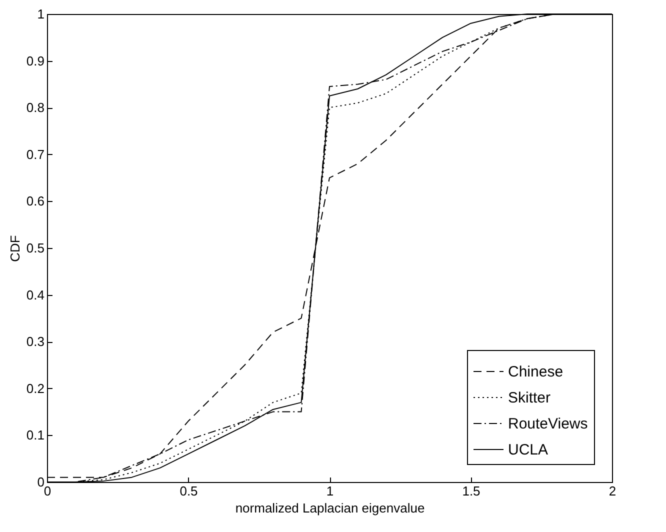 The width and height of the screenshot is (666, 532). Describe the element at coordinates (35, 154) in the screenshot. I see `y-tick-label: 0.7` at that location.